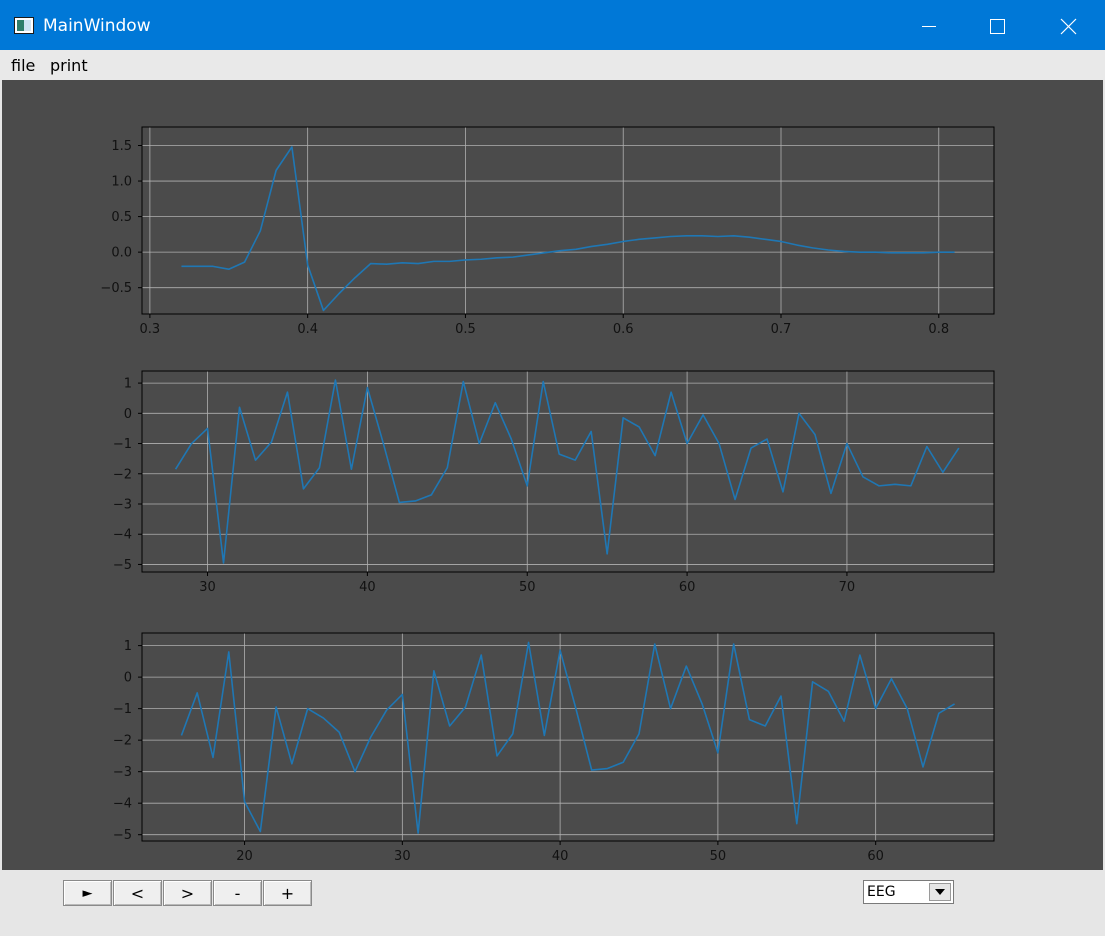 This screenshot has height=936, width=1105. Describe the element at coordinates (121, 253) in the screenshot. I see `chart-1-y-tick-label: 0.0` at that location.